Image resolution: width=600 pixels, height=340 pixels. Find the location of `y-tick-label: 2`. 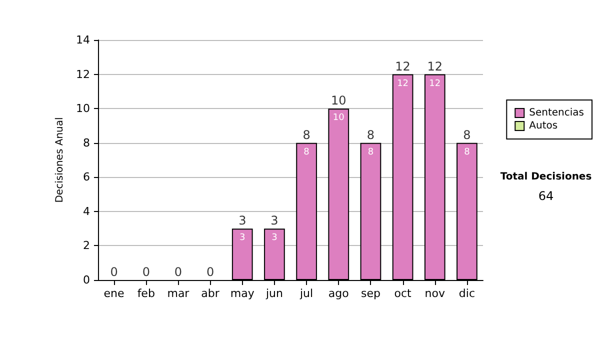

y-tick-label: 2 is located at coordinates (86, 245).